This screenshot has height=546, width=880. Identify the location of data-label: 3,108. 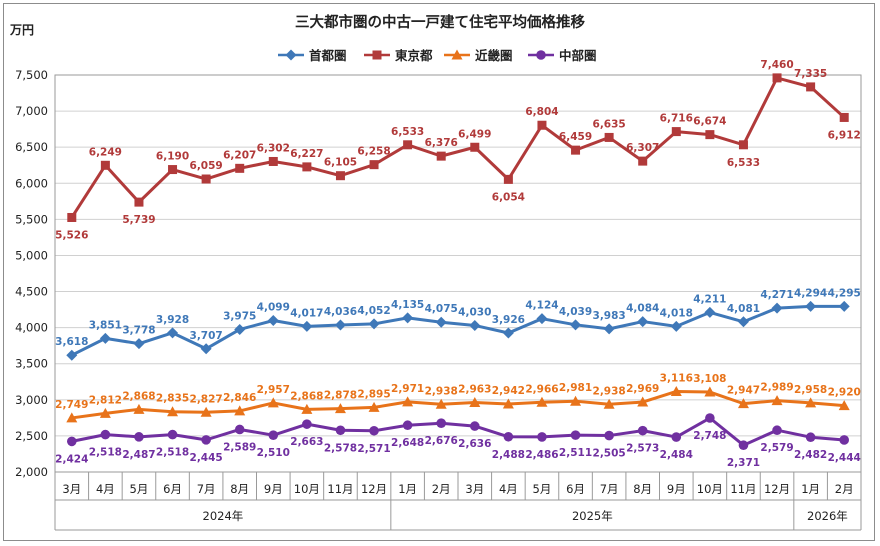
(709, 379).